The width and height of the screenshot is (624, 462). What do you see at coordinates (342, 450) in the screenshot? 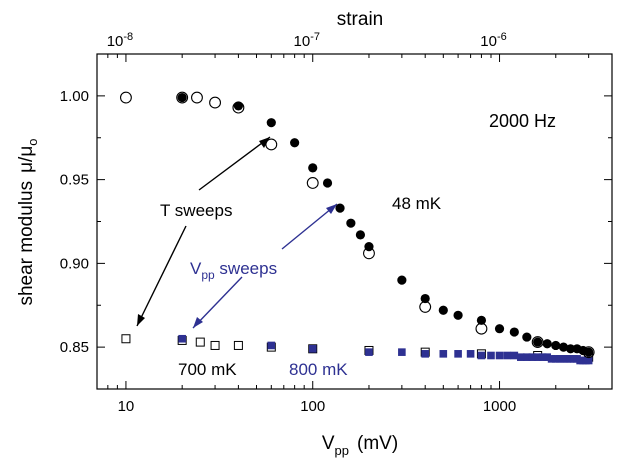
I see `x-axis-title-sub: pp` at bounding box center [342, 450].